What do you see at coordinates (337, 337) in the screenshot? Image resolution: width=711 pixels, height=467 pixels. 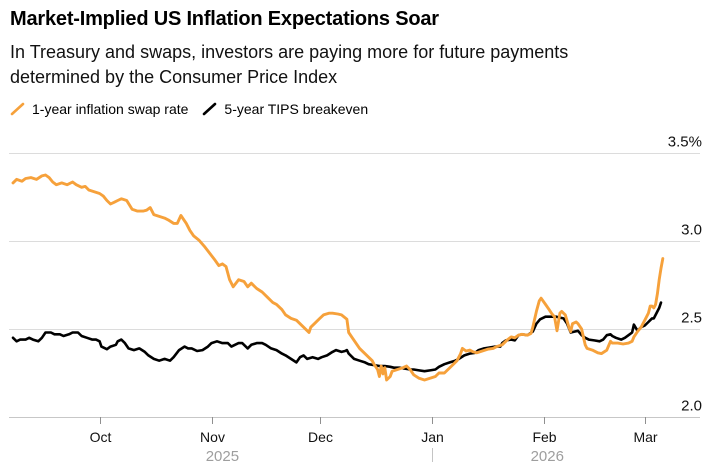 I see `series-line-tips-breakeven` at bounding box center [337, 337].